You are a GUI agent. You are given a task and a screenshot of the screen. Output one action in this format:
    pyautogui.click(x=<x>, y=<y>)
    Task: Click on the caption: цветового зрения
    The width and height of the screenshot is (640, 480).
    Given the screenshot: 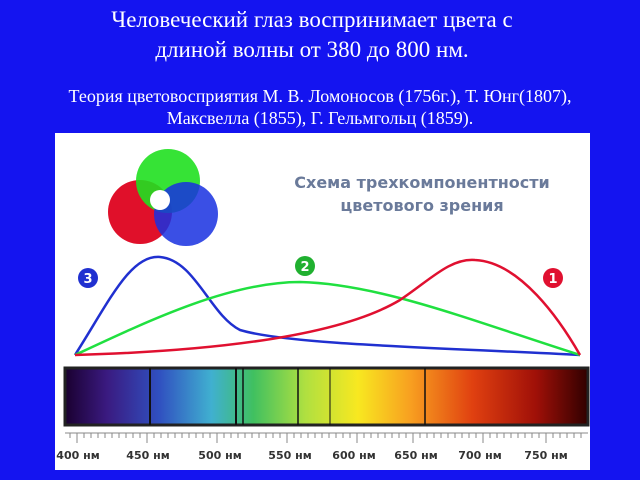 What is the action you would take?
    pyautogui.click(x=421, y=205)
    